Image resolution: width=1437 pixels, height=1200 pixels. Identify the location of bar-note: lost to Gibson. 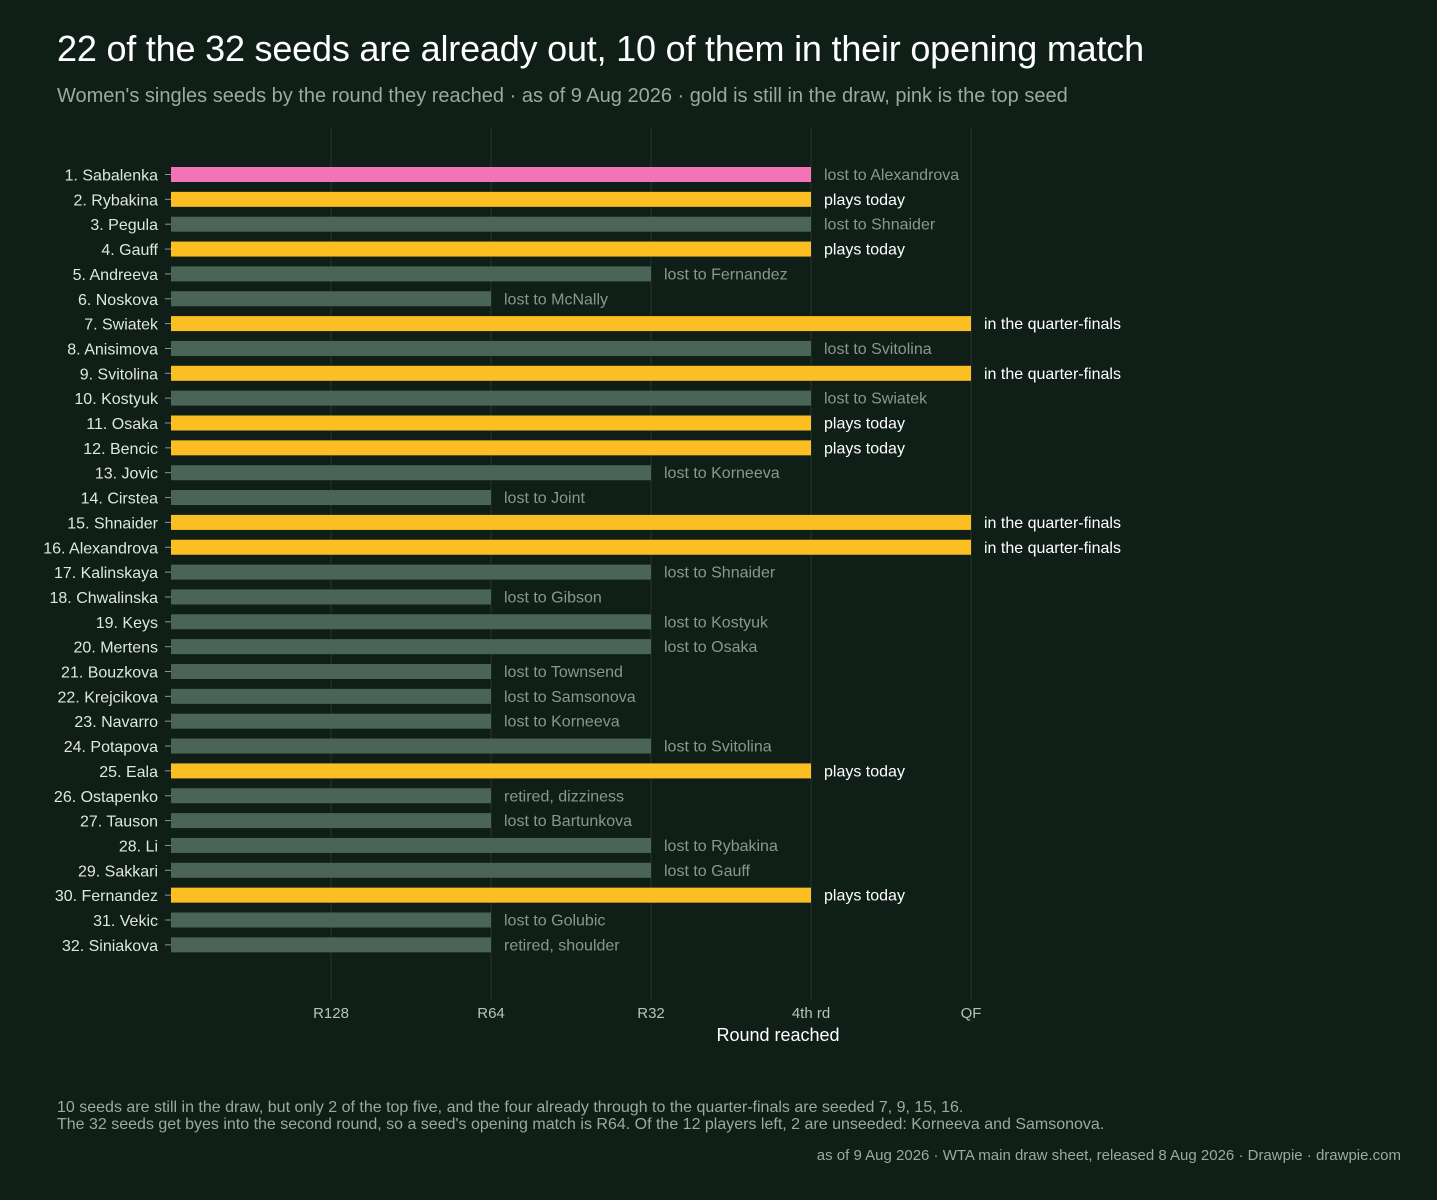
(553, 597).